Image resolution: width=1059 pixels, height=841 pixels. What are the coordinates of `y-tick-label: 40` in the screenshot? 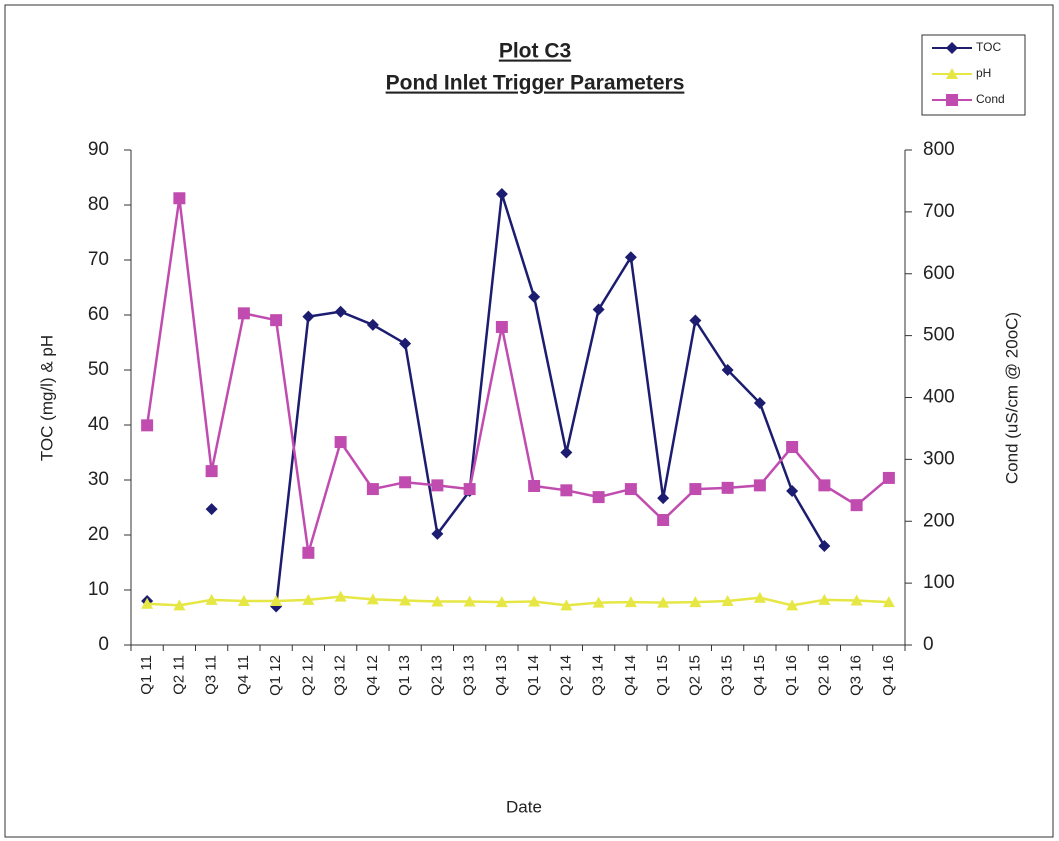 It's located at (98, 424).